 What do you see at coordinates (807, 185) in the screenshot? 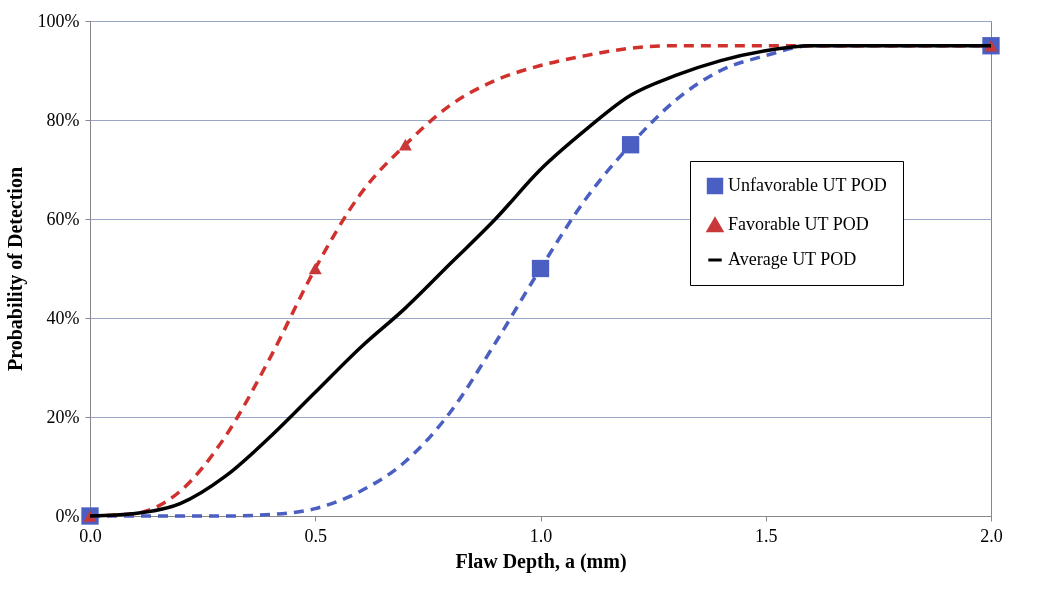
I see `legend-label: Unfavorable UT POD` at bounding box center [807, 185].